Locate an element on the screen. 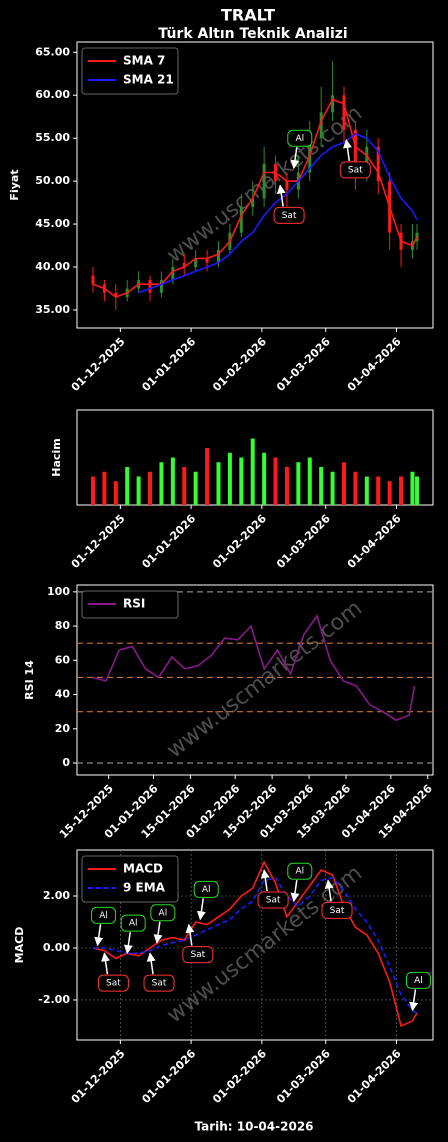 The height and width of the screenshot is (1142, 448). y-axis-label: Fiyat is located at coordinates (14, 184).